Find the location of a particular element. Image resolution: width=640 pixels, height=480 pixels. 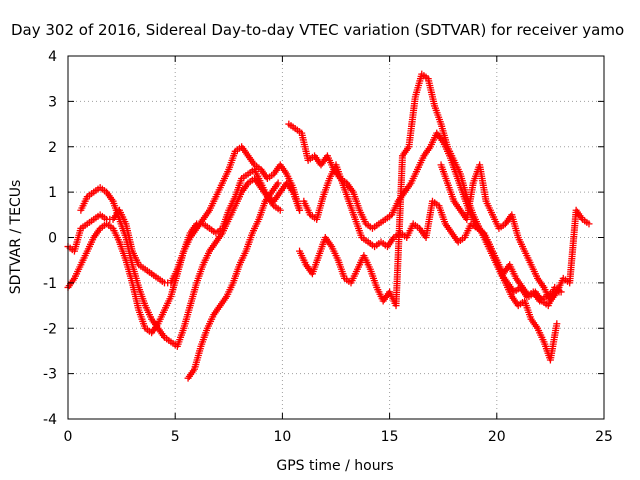

x-tick-label: 10 is located at coordinates (282, 437).